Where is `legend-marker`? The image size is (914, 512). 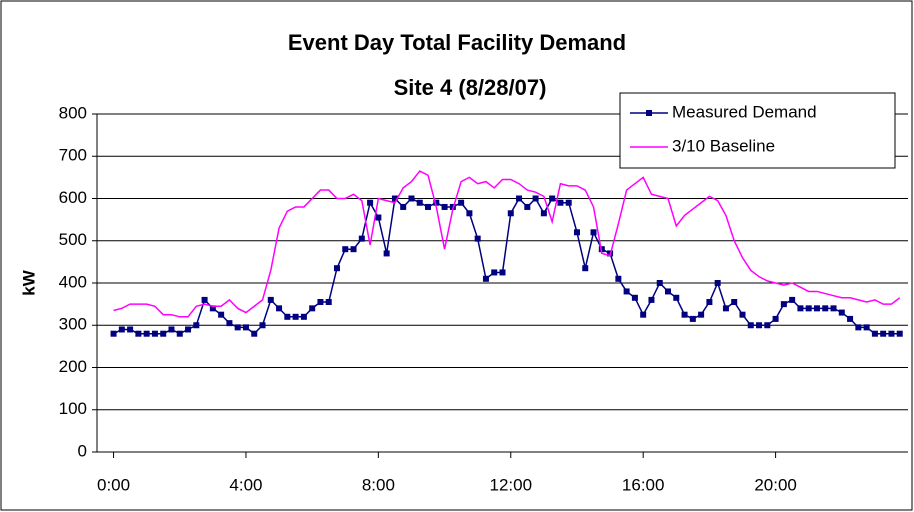 legend-marker is located at coordinates (649, 113).